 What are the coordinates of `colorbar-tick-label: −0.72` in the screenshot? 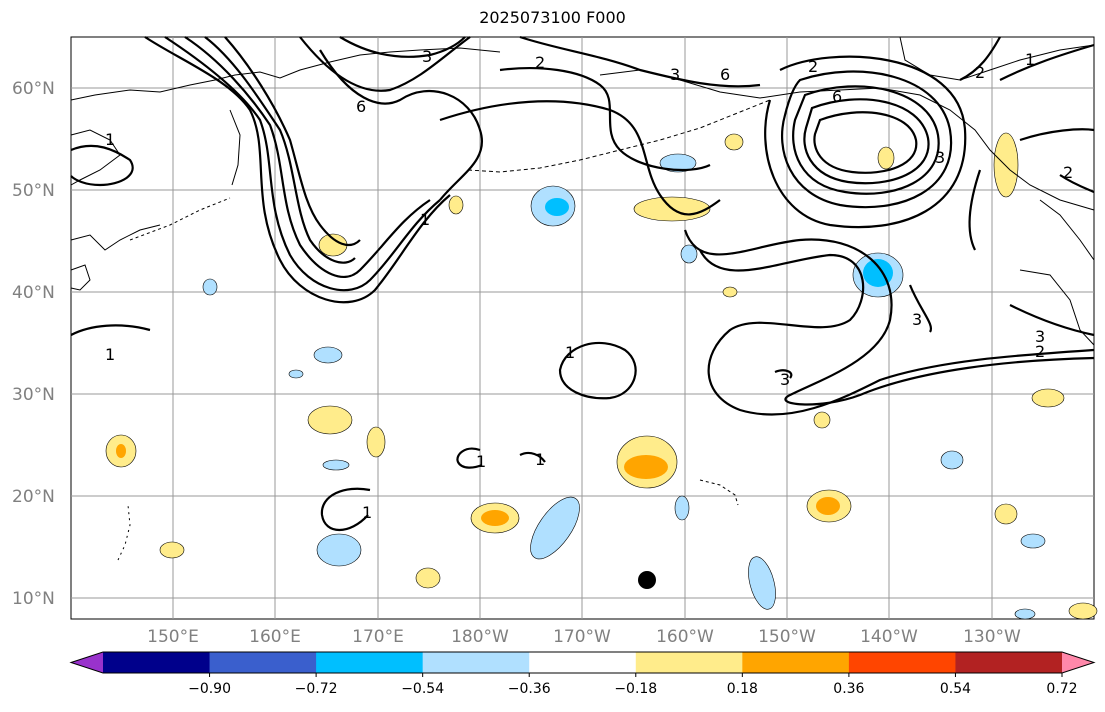 It's located at (316, 689).